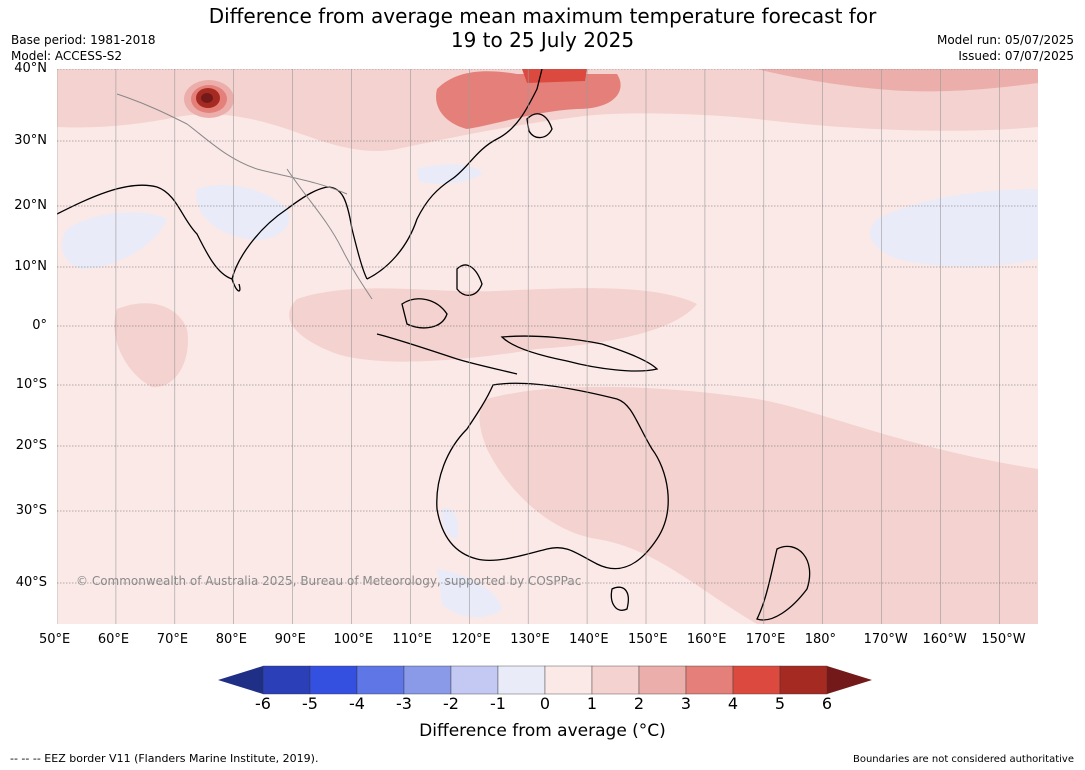 Image resolution: width=1085 pixels, height=770 pixels. What do you see at coordinates (493, 325) in the screenshot?
I see `anomaly-zone-maritime` at bounding box center [493, 325].